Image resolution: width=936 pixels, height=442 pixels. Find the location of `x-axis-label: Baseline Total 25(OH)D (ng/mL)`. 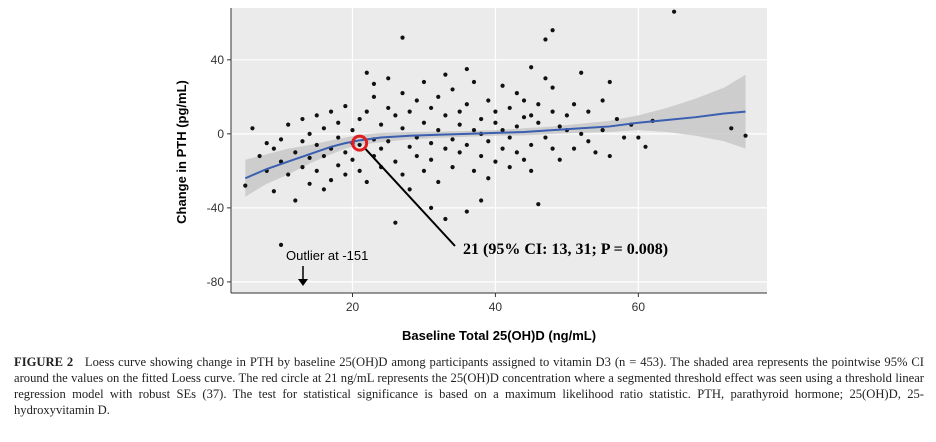

x-axis-label: Baseline Total 25(OH)D (ng/mL) is located at coordinates (499, 335).